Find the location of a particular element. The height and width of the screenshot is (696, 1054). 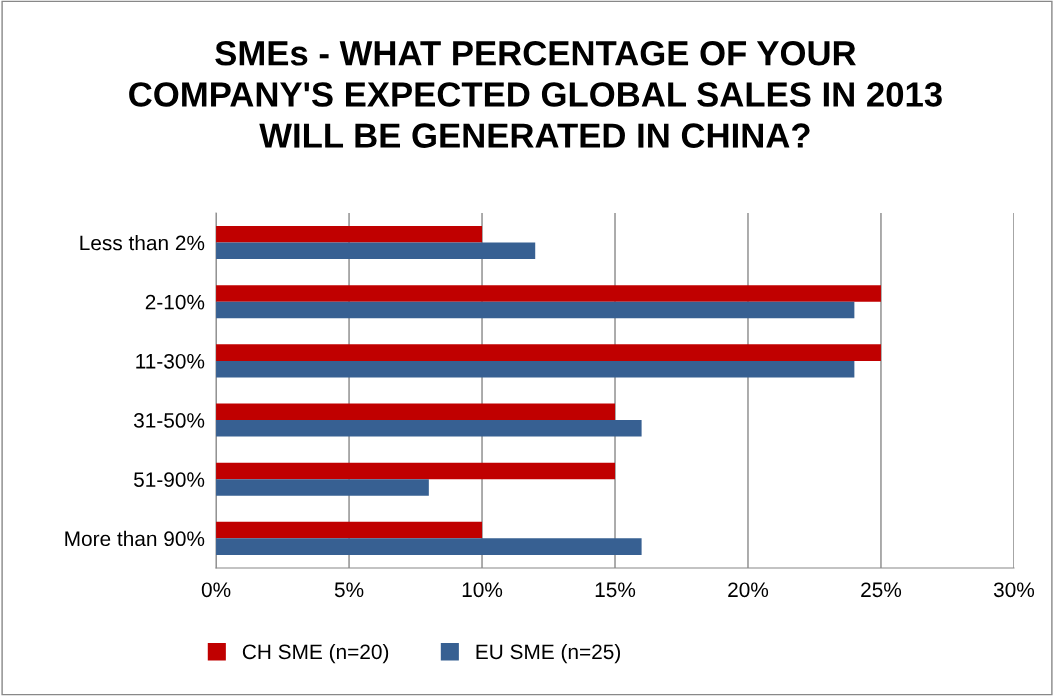

x-tick-label: 25% is located at coordinates (881, 590).